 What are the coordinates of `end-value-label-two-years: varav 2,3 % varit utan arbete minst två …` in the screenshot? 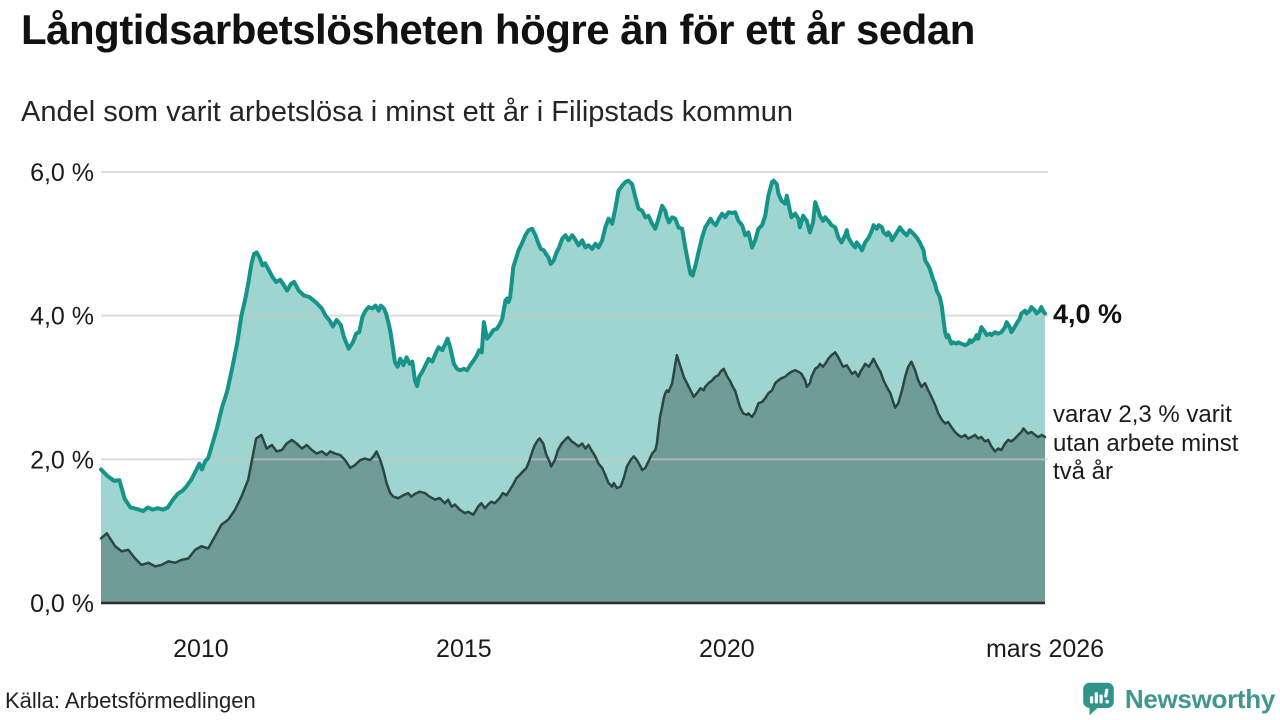 It's located at (1146, 443).